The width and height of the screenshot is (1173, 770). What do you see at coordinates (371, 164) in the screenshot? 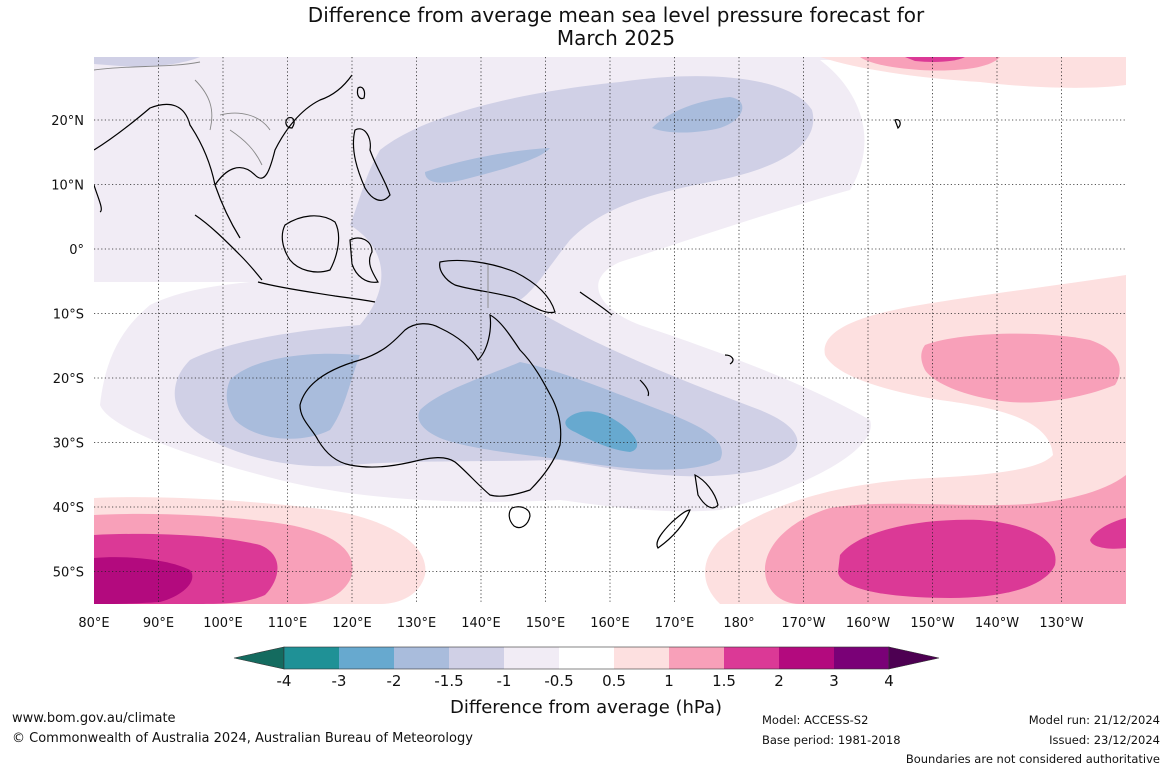
I see `philippines-coastline` at bounding box center [371, 164].